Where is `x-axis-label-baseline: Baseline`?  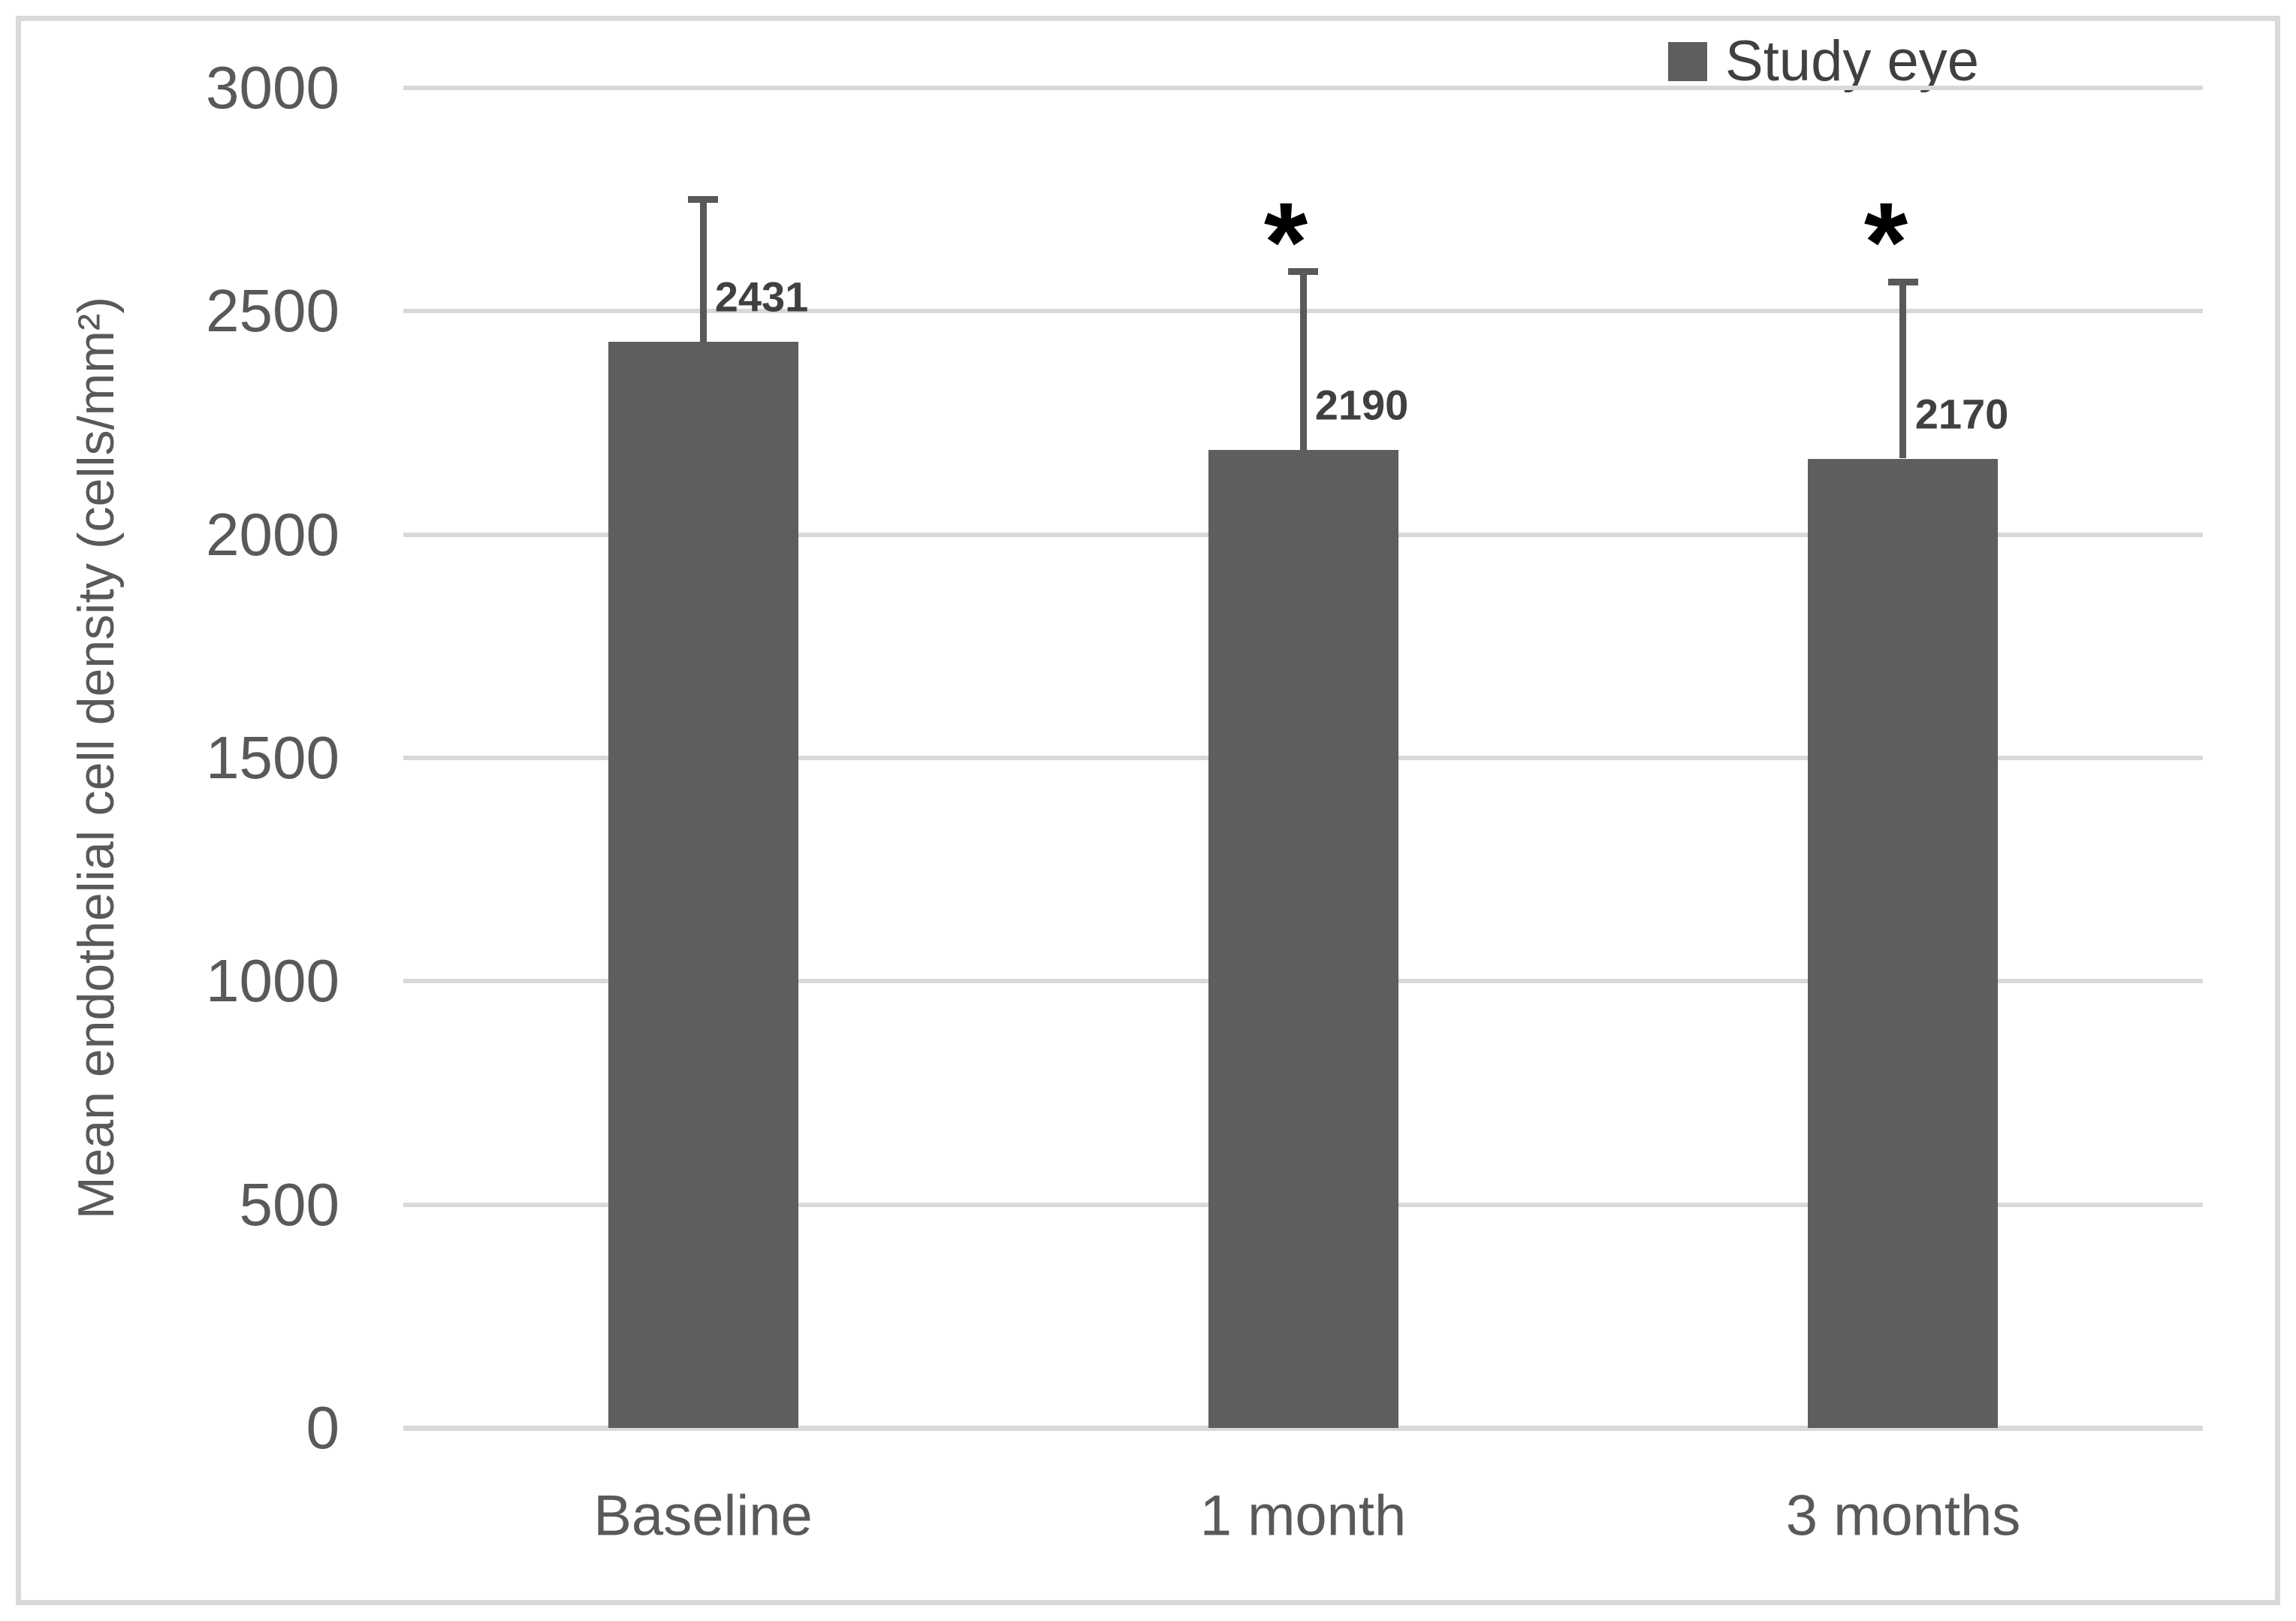
x-axis-label-baseline: Baseline is located at coordinates (703, 1516).